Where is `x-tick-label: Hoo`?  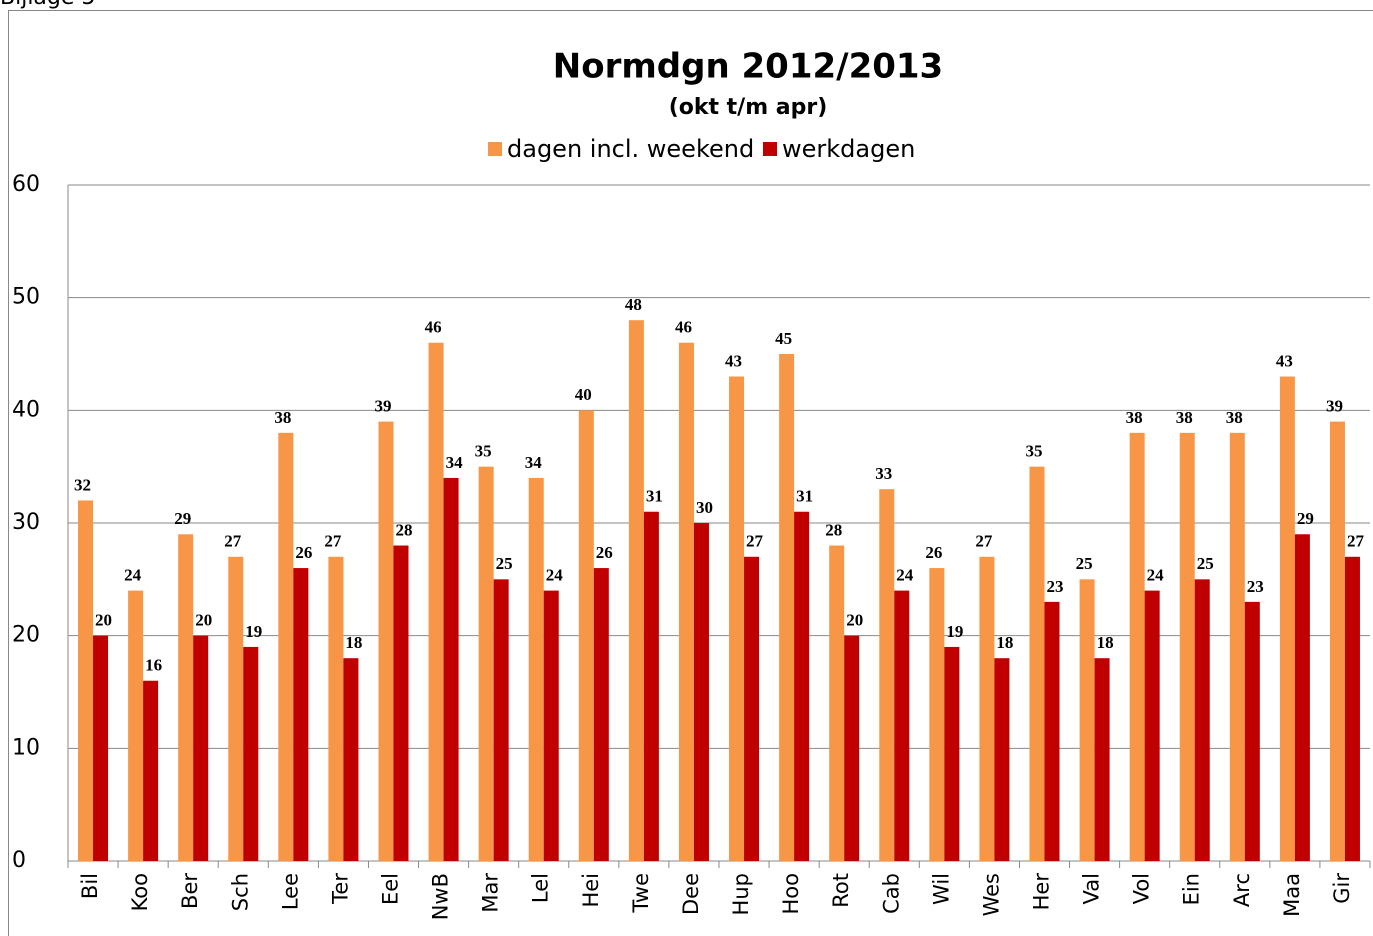 x-tick-label: Hoo is located at coordinates (791, 894).